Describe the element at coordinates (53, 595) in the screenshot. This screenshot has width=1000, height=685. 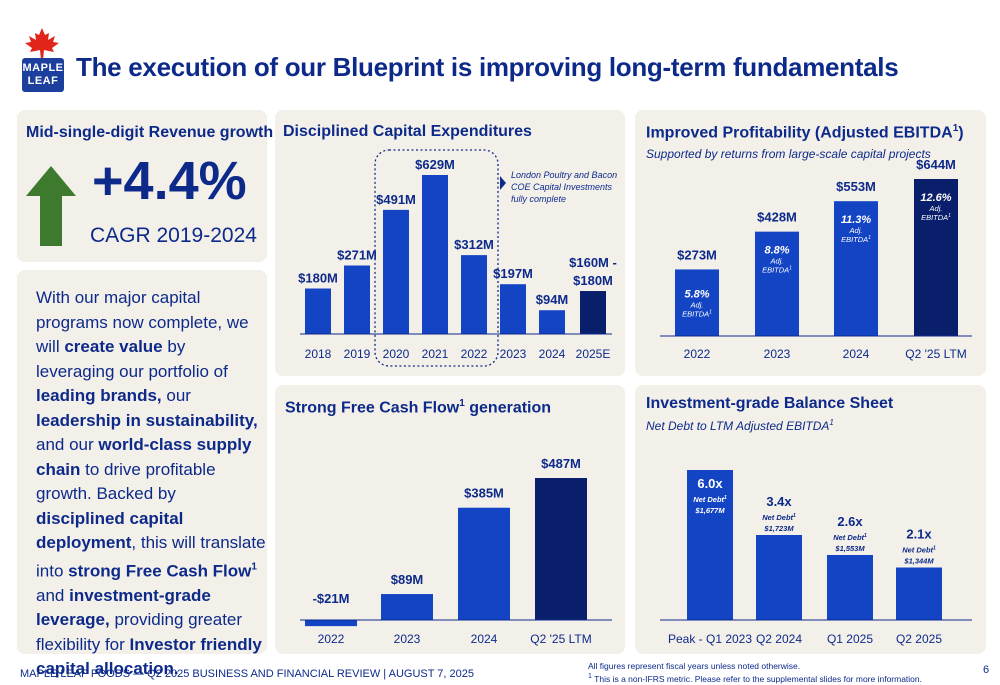
I see `narrative-part: and` at that location.